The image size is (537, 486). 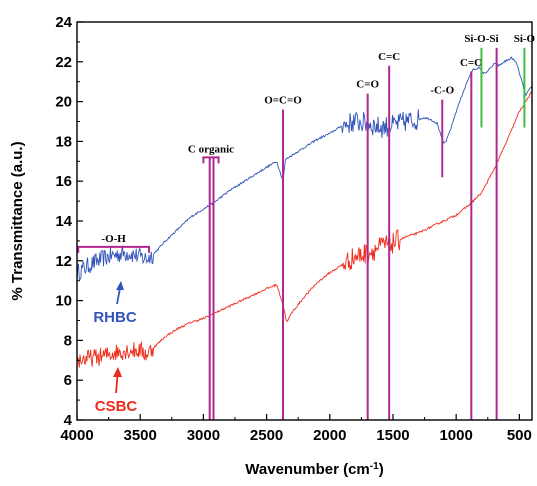 What do you see at coordinates (211, 149) in the screenshot?
I see `band-label-1: C organic` at bounding box center [211, 149].